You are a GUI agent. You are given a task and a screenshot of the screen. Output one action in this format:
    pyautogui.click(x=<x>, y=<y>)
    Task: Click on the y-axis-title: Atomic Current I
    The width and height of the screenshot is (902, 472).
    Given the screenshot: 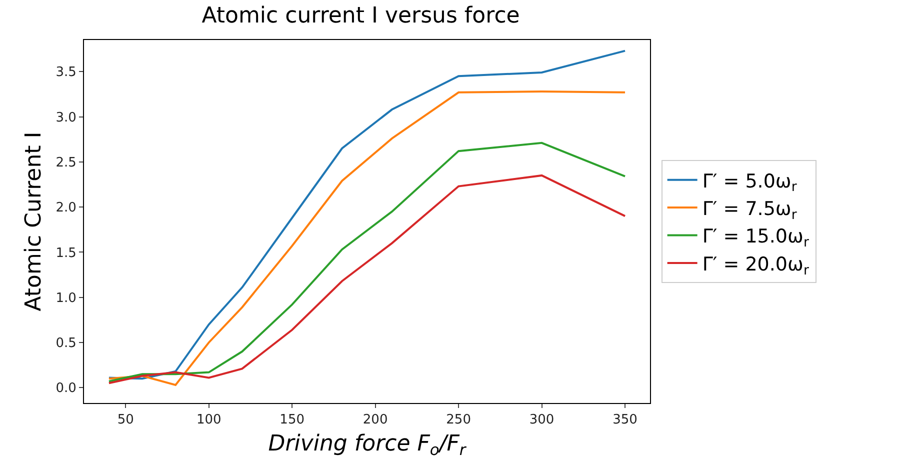 What is the action you would take?
    pyautogui.click(x=34, y=222)
    